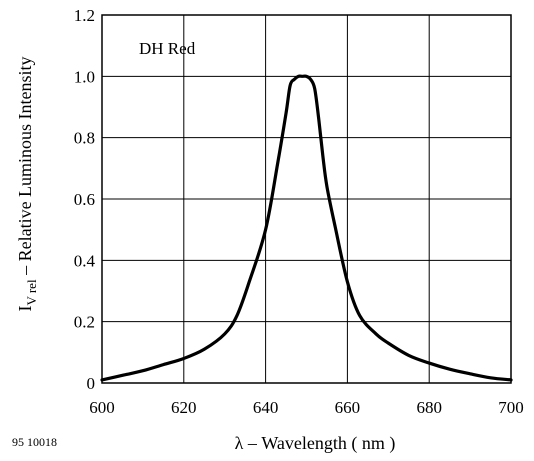  What do you see at coordinates (184, 407) in the screenshot?
I see `x-tick-label: 620` at bounding box center [184, 407].